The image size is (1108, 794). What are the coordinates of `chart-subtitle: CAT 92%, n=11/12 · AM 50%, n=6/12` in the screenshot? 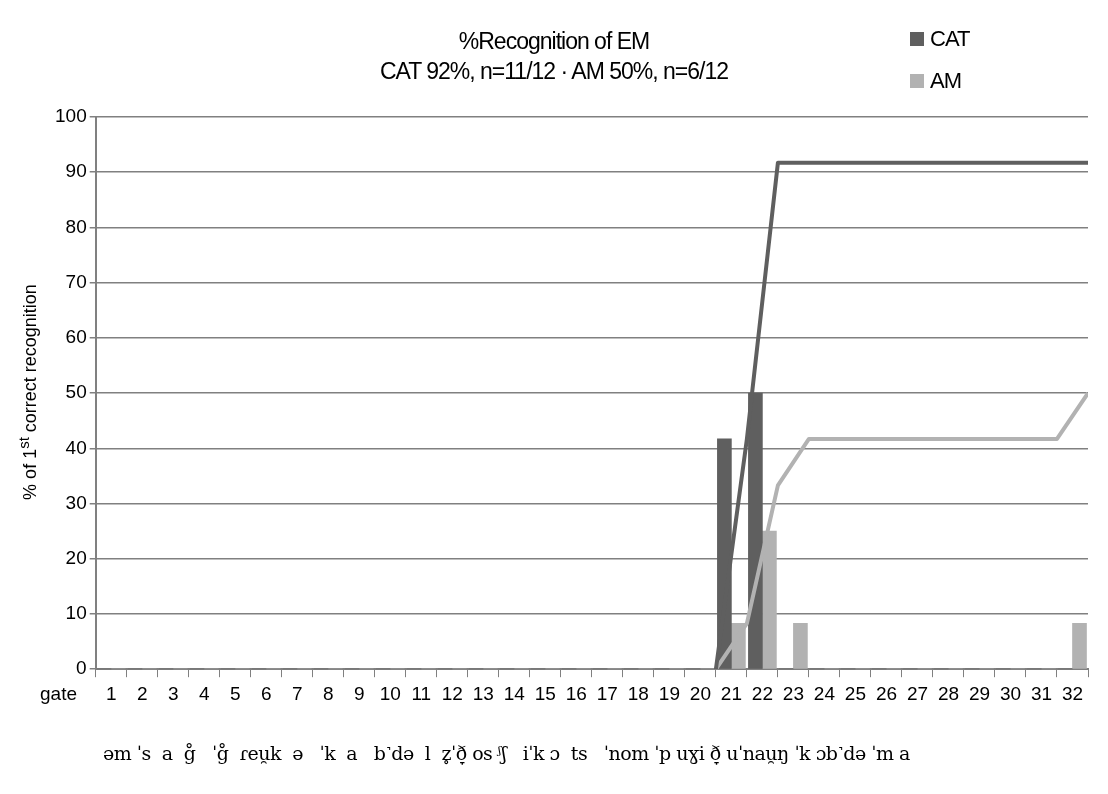 It's located at (554, 71).